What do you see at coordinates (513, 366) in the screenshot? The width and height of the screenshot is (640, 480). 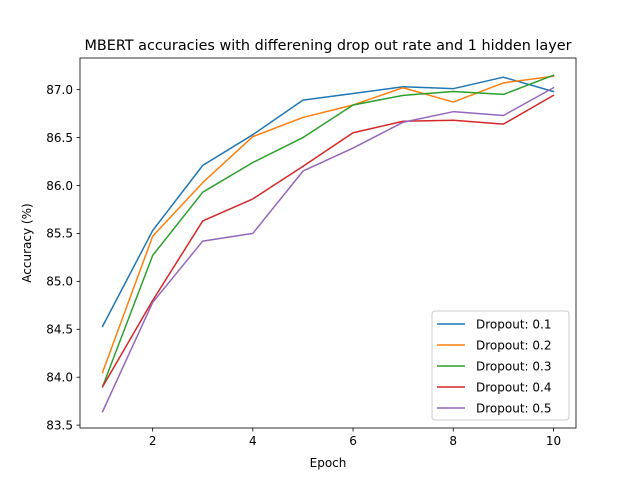 I see `legend-label: Dropout: 0.3` at bounding box center [513, 366].